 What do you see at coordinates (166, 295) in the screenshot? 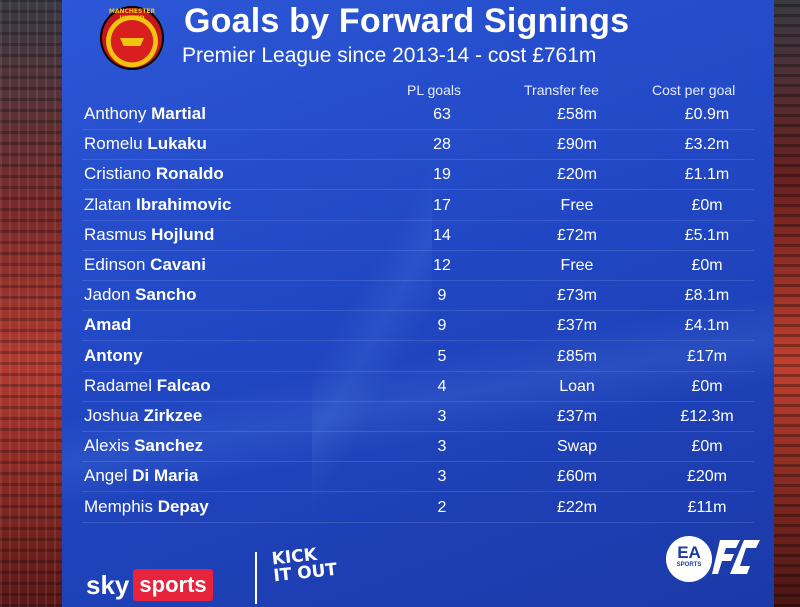
I see `player-last-name: Sancho` at bounding box center [166, 295].